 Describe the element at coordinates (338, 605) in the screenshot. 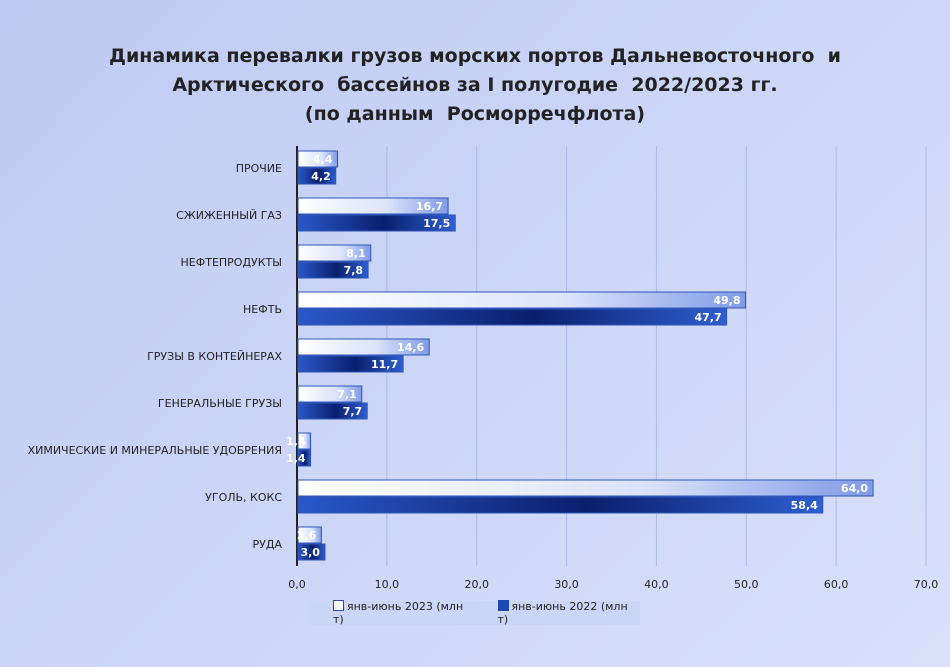

I see `legend-swatch-2023` at that location.